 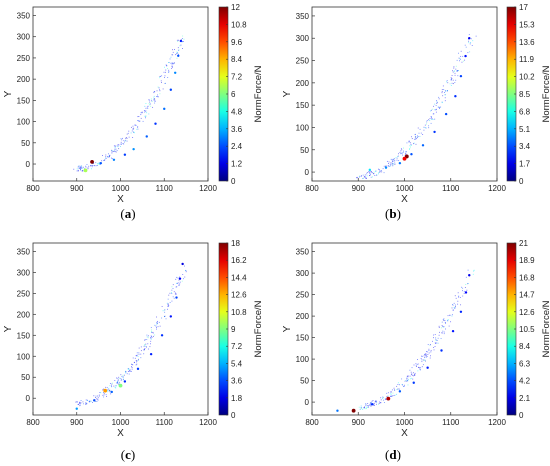 I want to click on colorbar-tick-label: 14.7, so click(x=527, y=295).